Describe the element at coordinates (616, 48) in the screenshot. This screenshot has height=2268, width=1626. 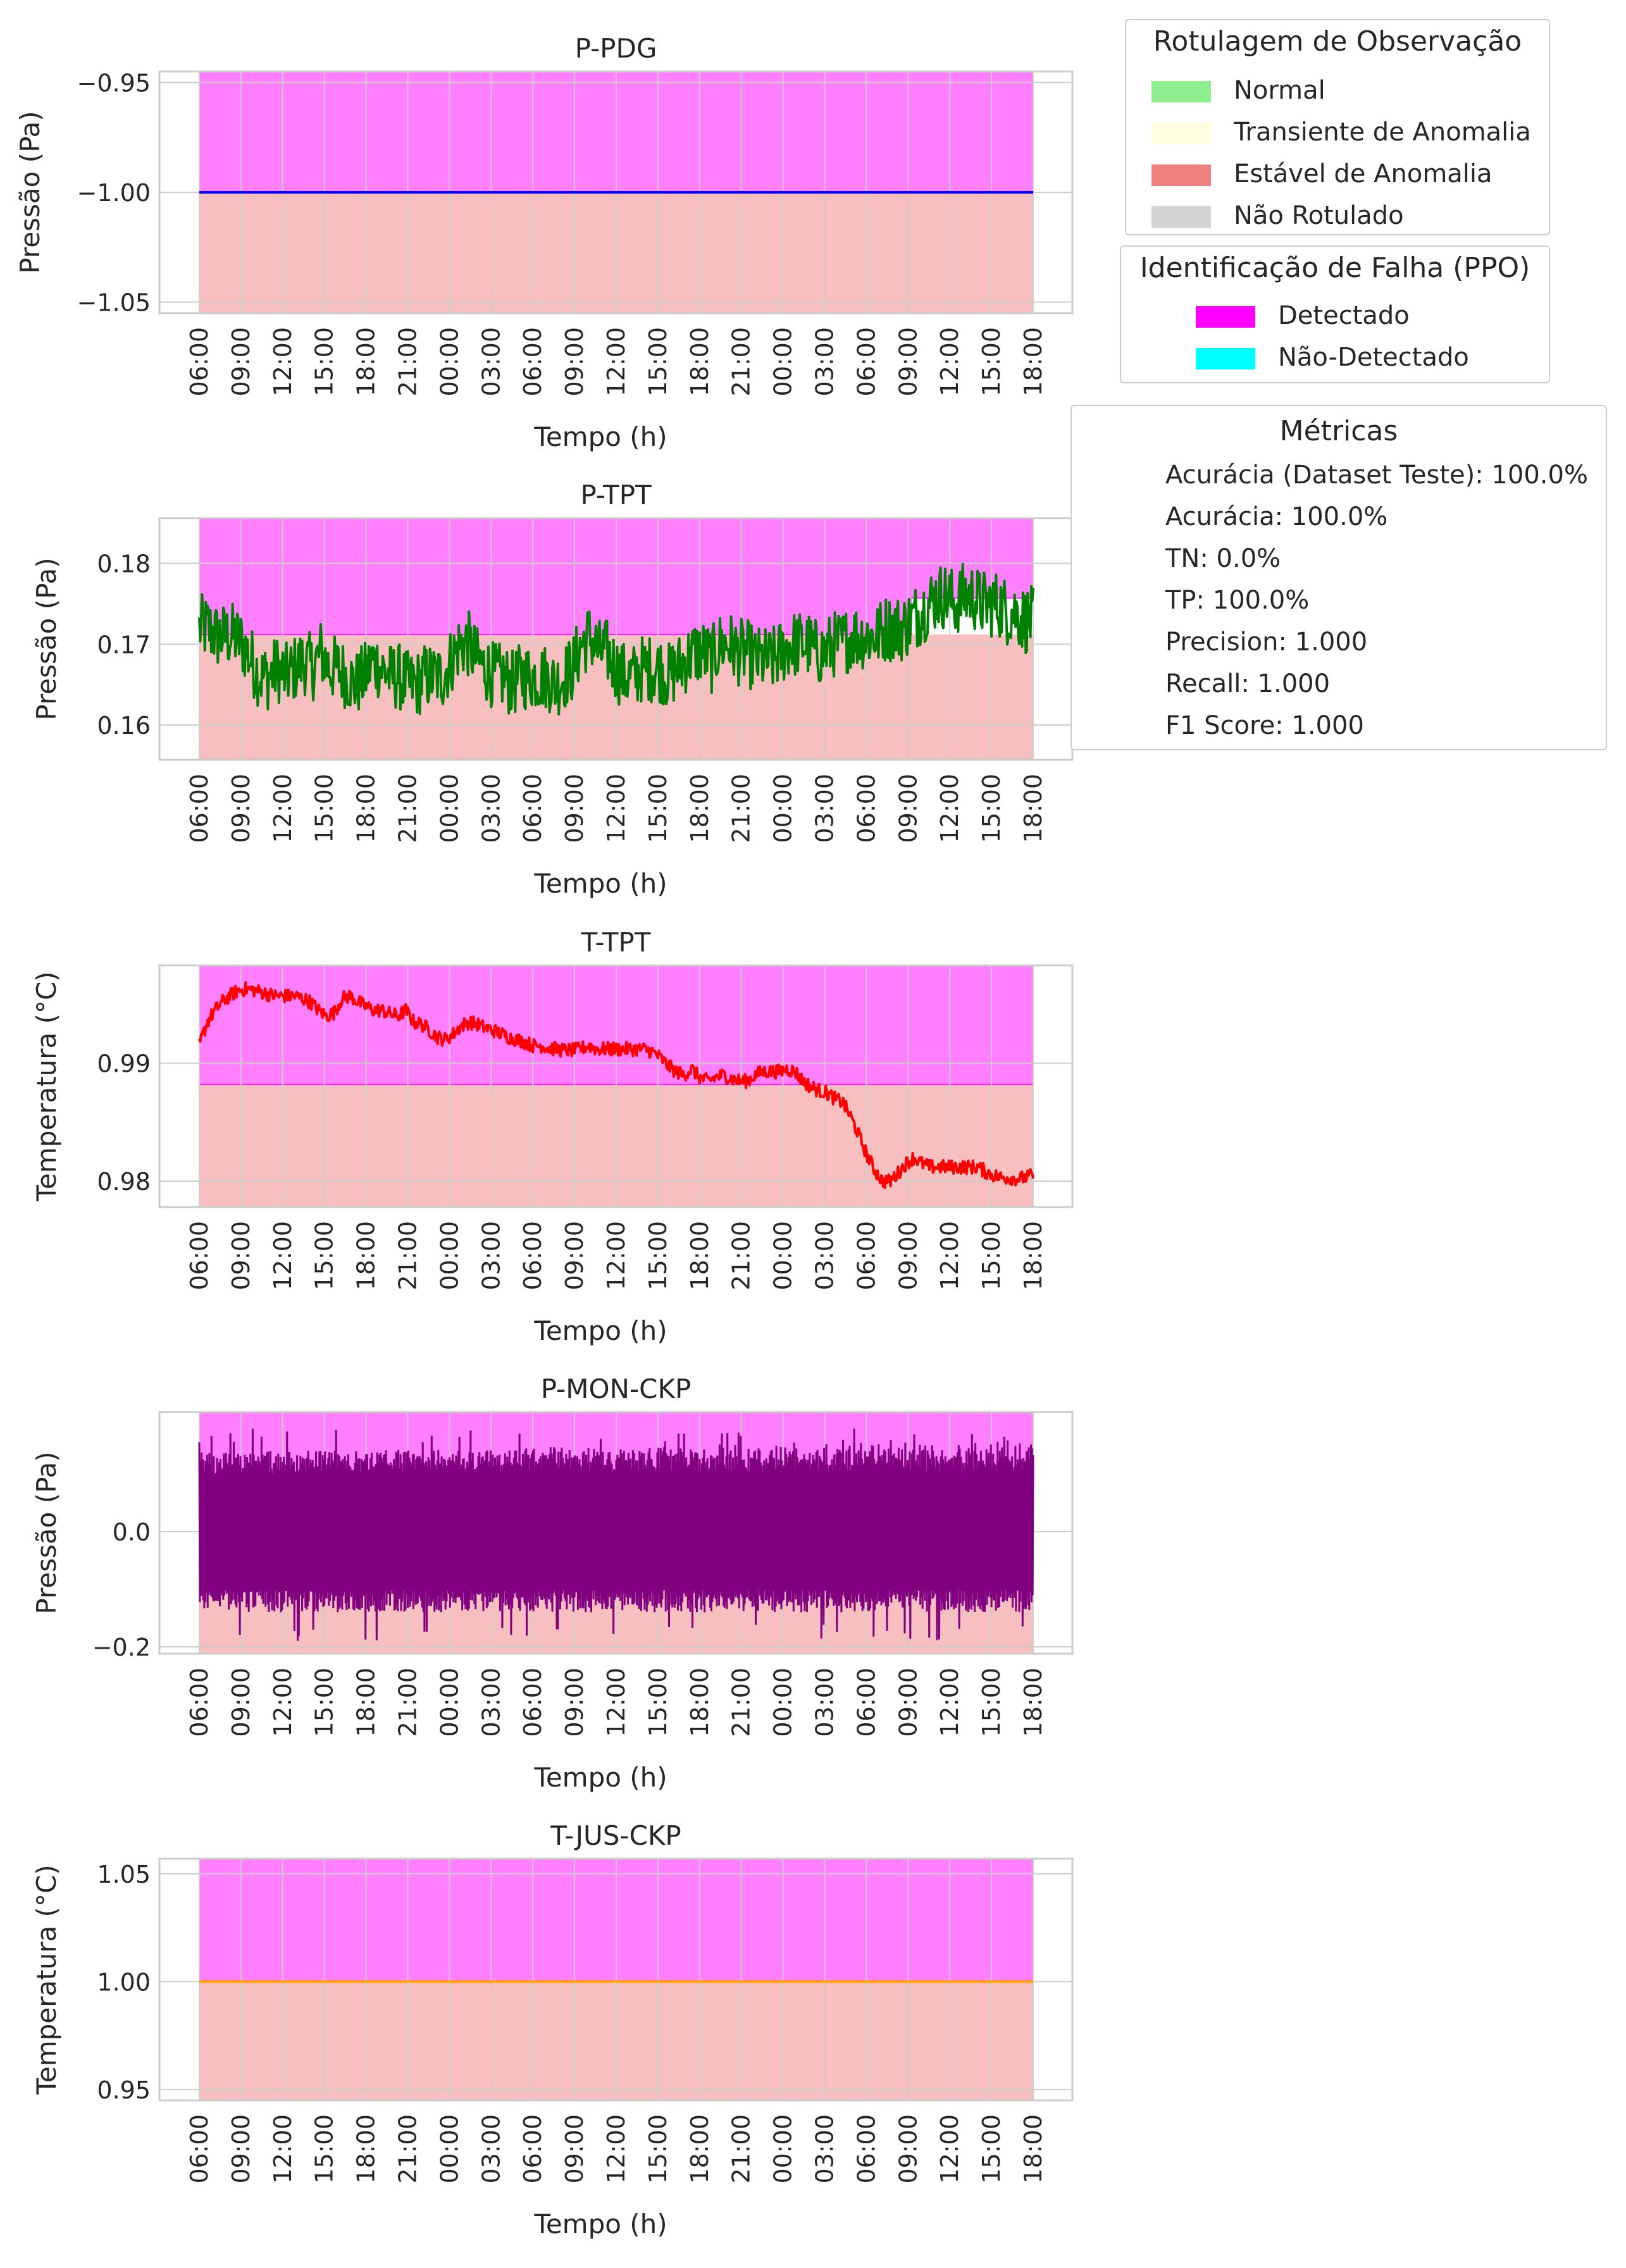
I see `subplot-title: P-PDG` at that location.